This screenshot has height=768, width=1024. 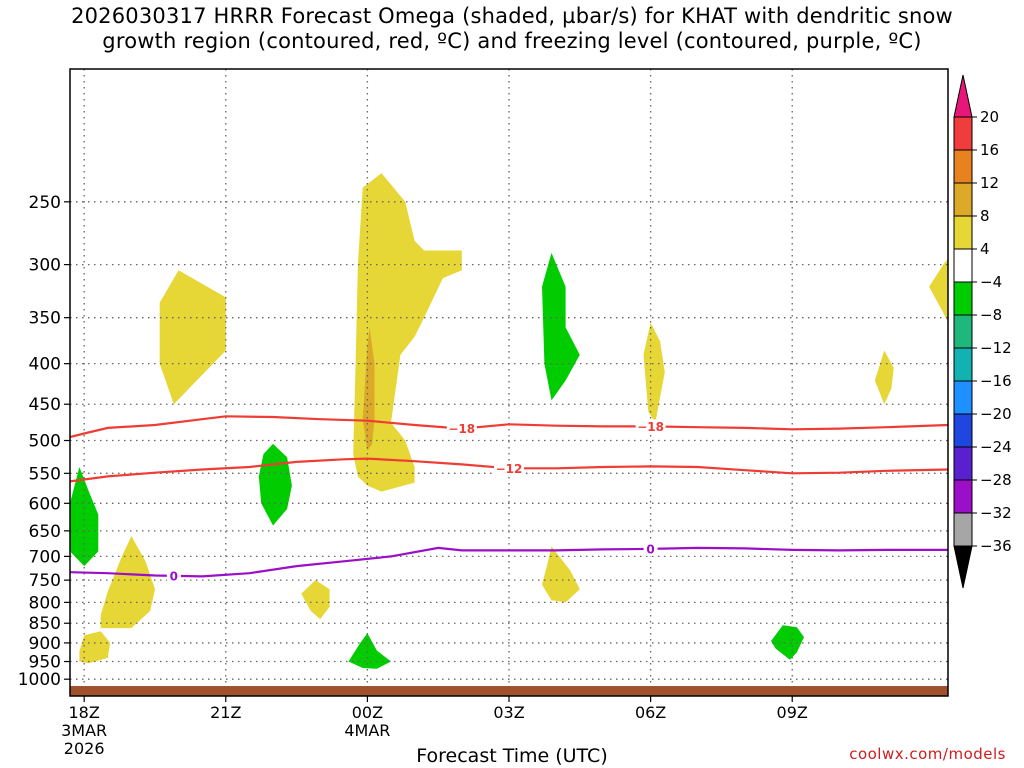 What do you see at coordinates (996, 546) in the screenshot?
I see `colorbar-label-13: −36` at bounding box center [996, 546].